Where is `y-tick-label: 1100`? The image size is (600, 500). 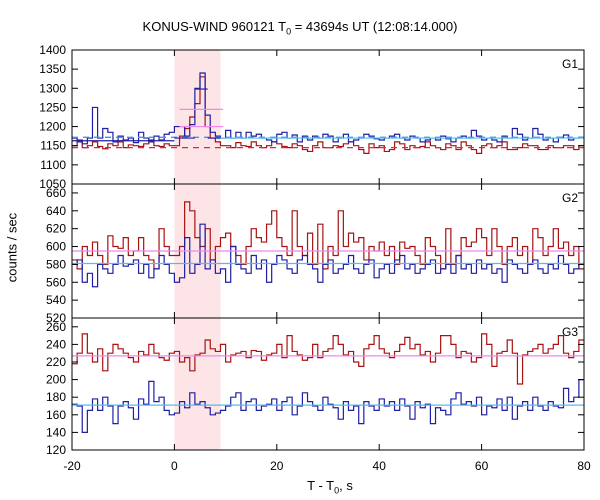
y-tick-label: 1100 is located at coordinates (53, 165).